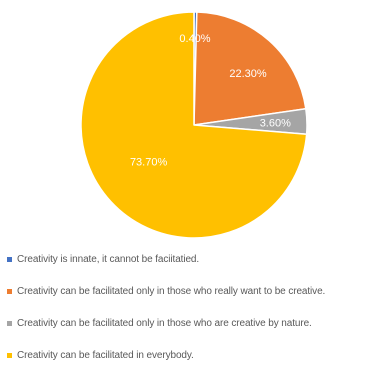 Image resolution: width=384 pixels, height=367 pixels. Describe the element at coordinates (275, 123) in the screenshot. I see `data-label-creative-by-nature: 3.60%` at that location.